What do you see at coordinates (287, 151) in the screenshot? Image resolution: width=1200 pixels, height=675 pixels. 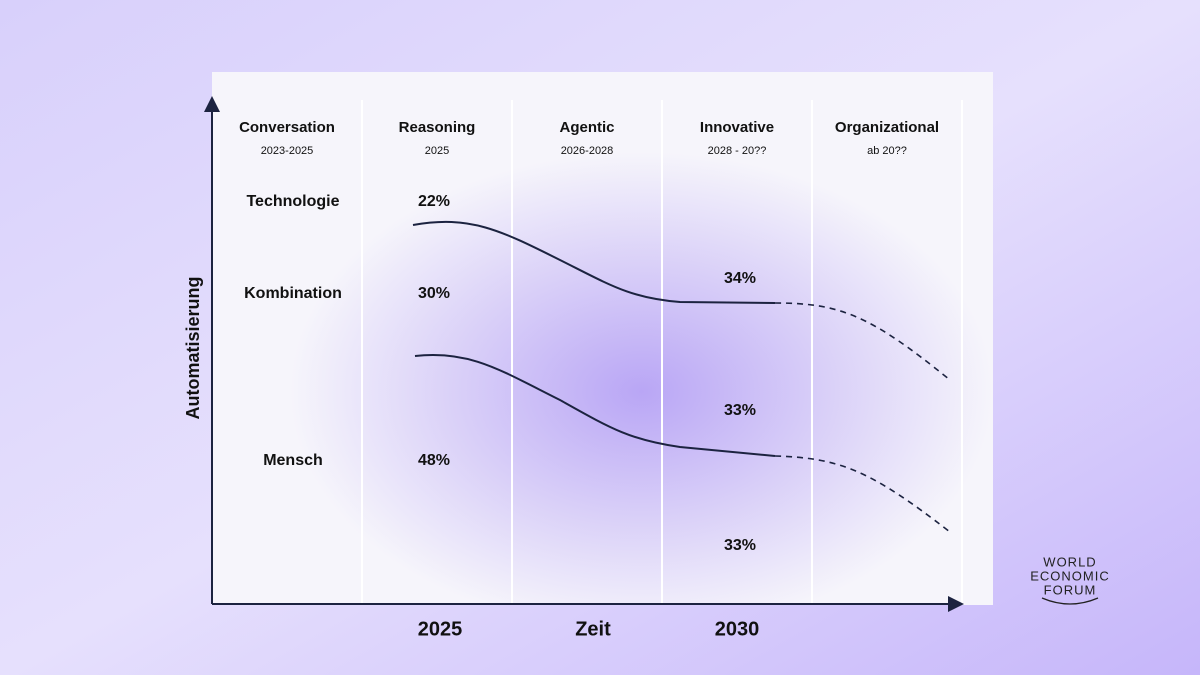 I see `column-period: 2023-2025` at bounding box center [287, 151].